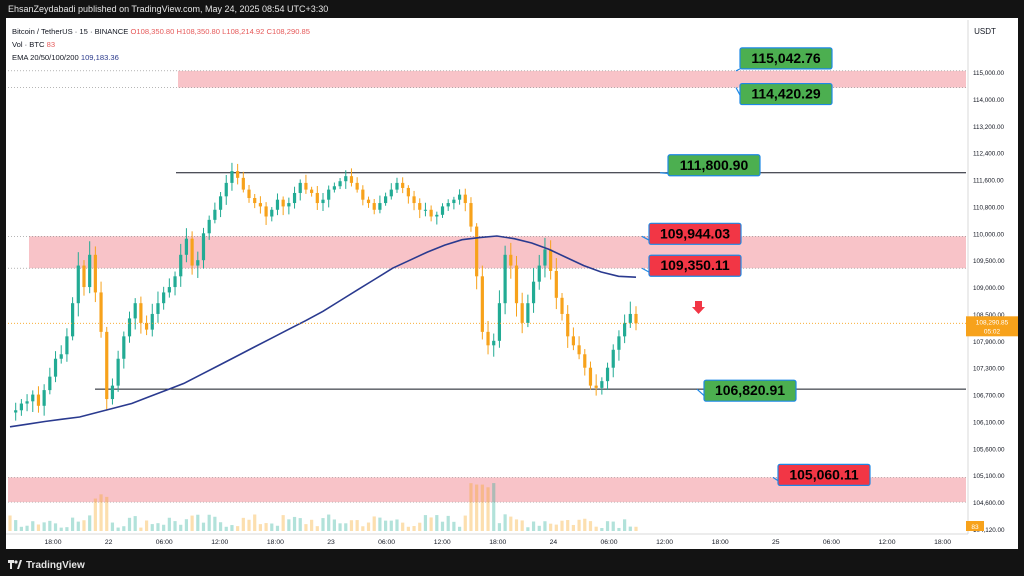 Image resolution: width=1024 pixels, height=576 pixels. Describe the element at coordinates (608, 542) in the screenshot. I see `time-tick-label: 06:00` at that location.